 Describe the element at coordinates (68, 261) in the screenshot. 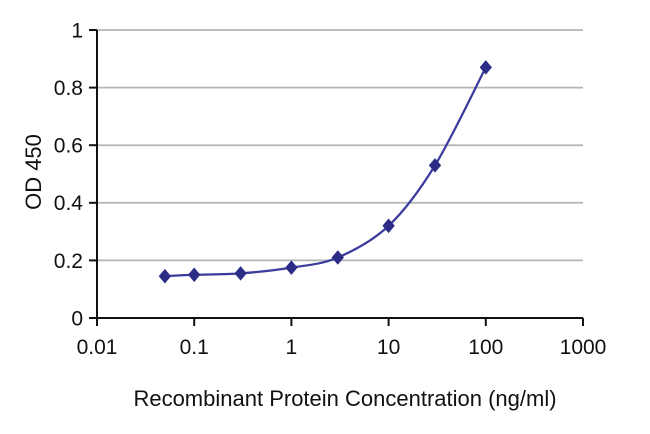

I see `y-tick-label: 0.2` at that location.